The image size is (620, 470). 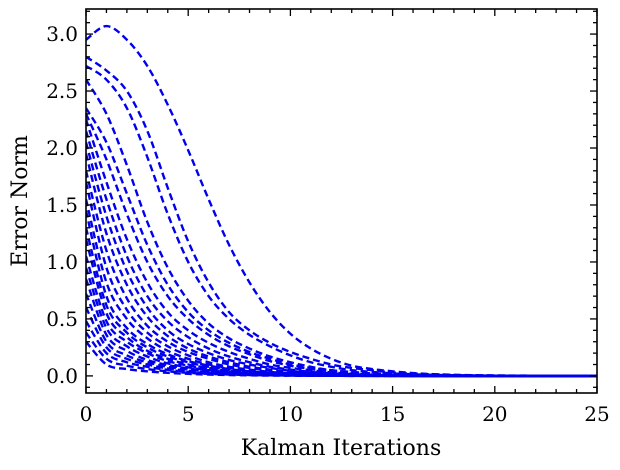 I want to click on y-axis-label: Error Norm, so click(x=20, y=201).